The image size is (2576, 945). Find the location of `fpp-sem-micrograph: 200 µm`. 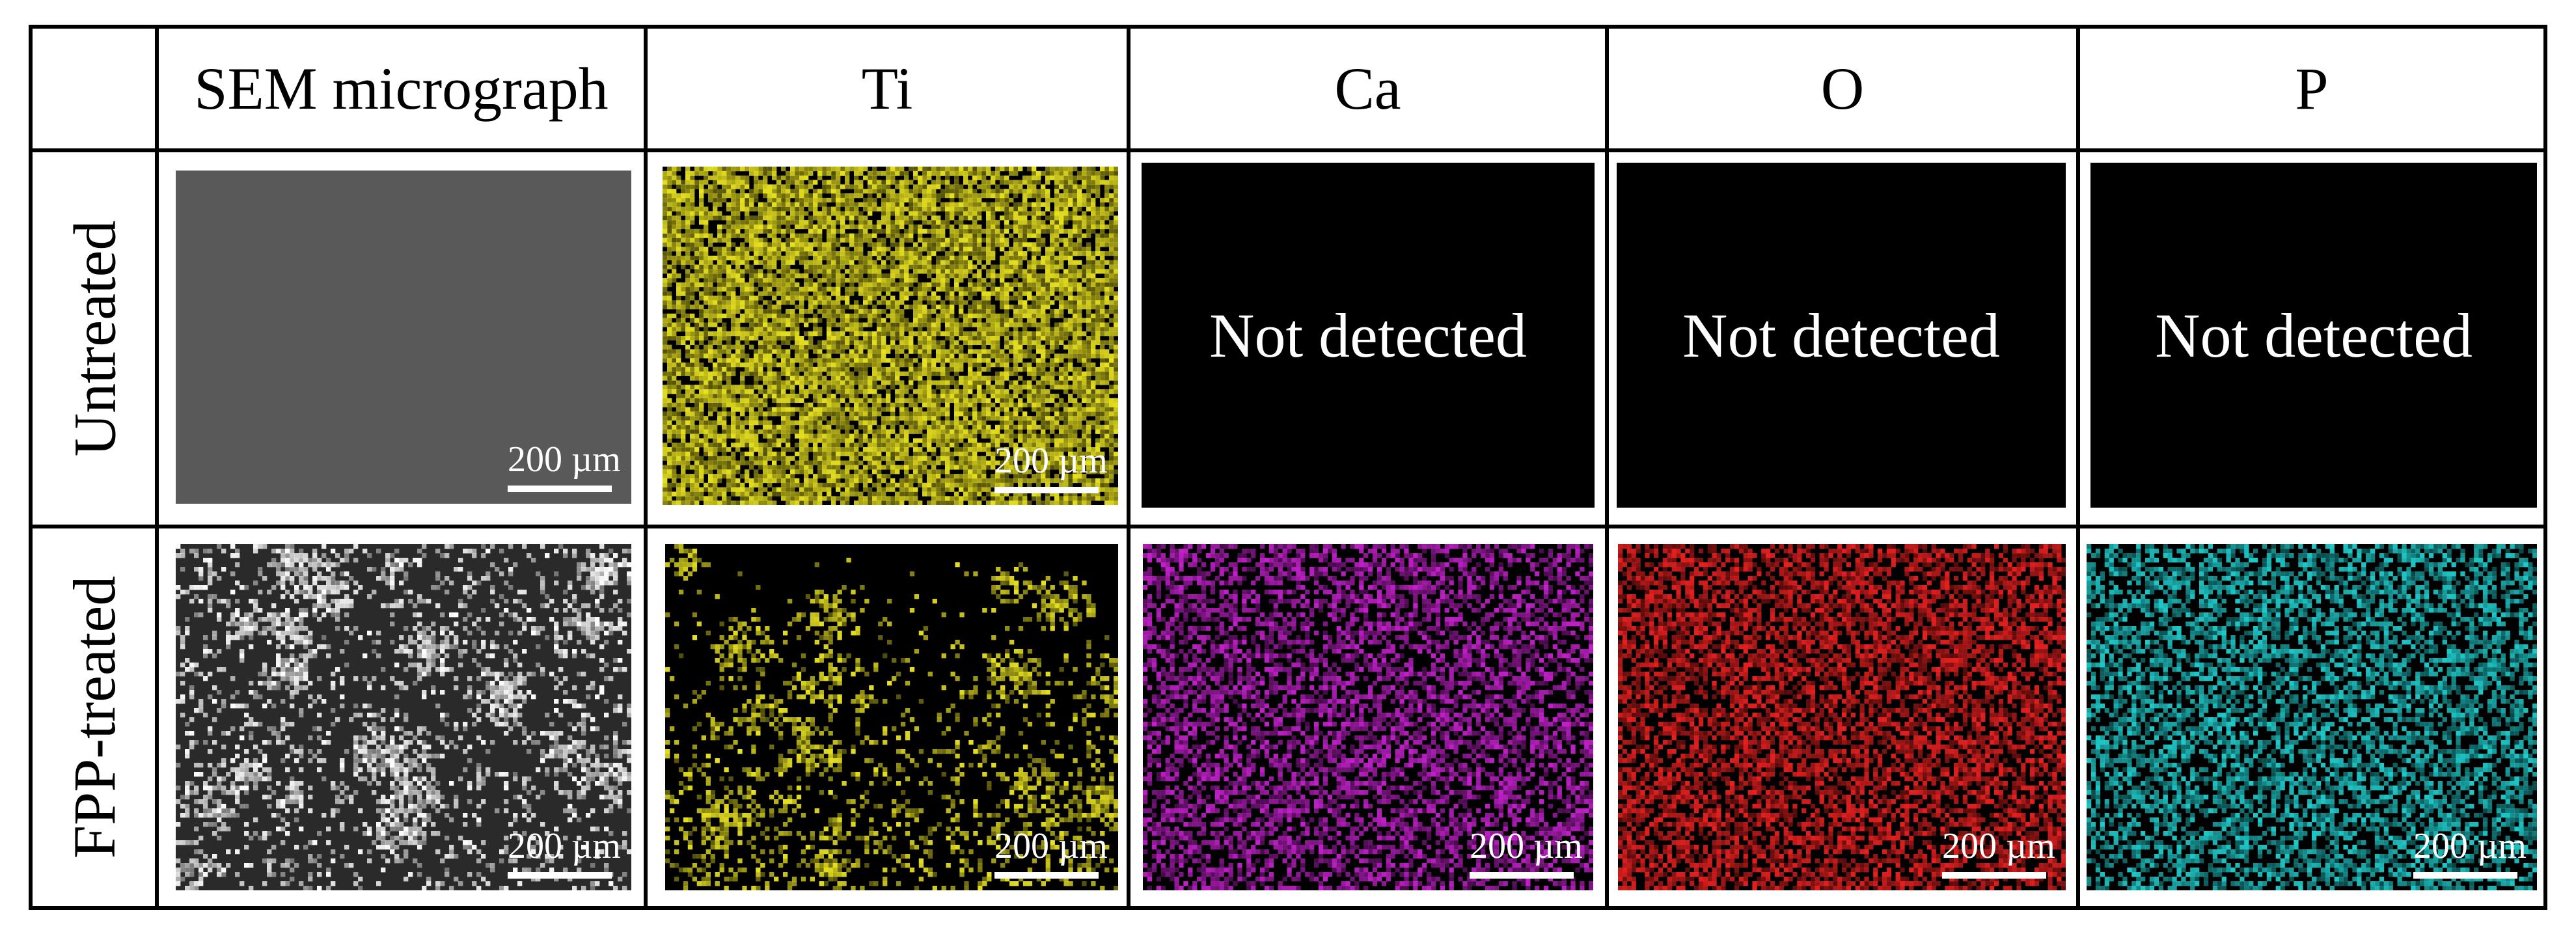

fpp-sem-micrograph: 200 µm is located at coordinates (404, 717).